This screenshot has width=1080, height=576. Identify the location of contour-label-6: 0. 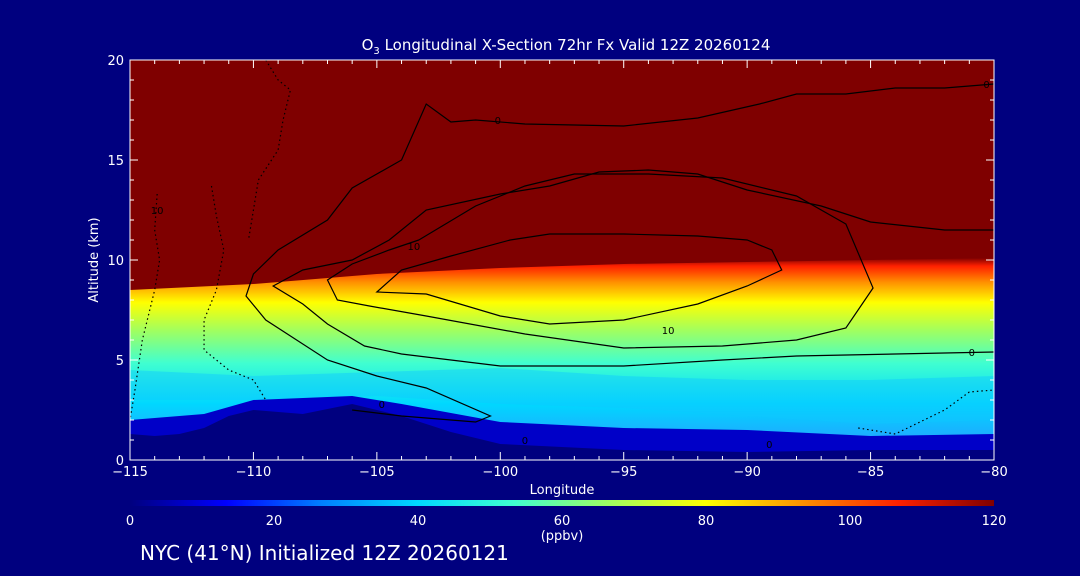
(525, 441).